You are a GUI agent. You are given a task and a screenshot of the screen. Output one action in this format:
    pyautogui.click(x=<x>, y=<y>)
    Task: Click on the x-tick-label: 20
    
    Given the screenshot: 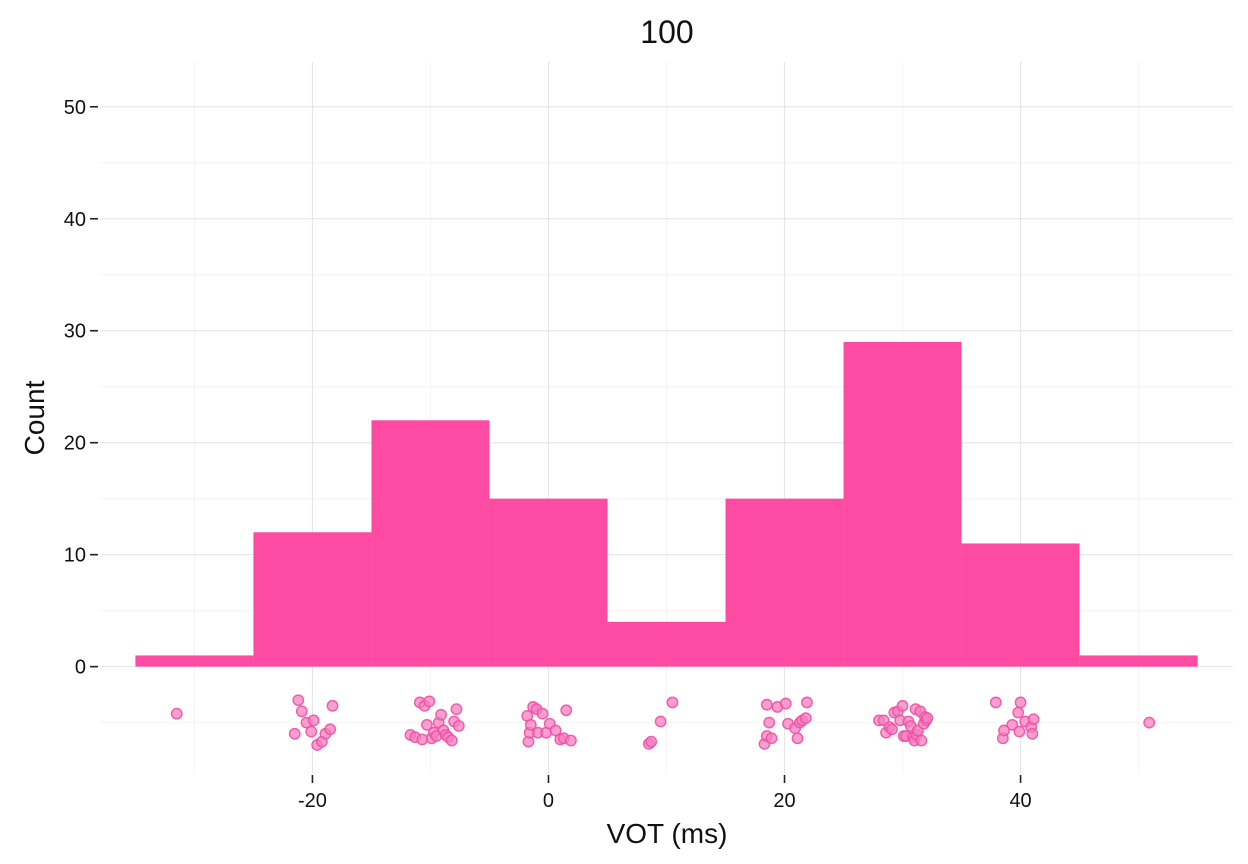 What is the action you would take?
    pyautogui.click(x=784, y=801)
    